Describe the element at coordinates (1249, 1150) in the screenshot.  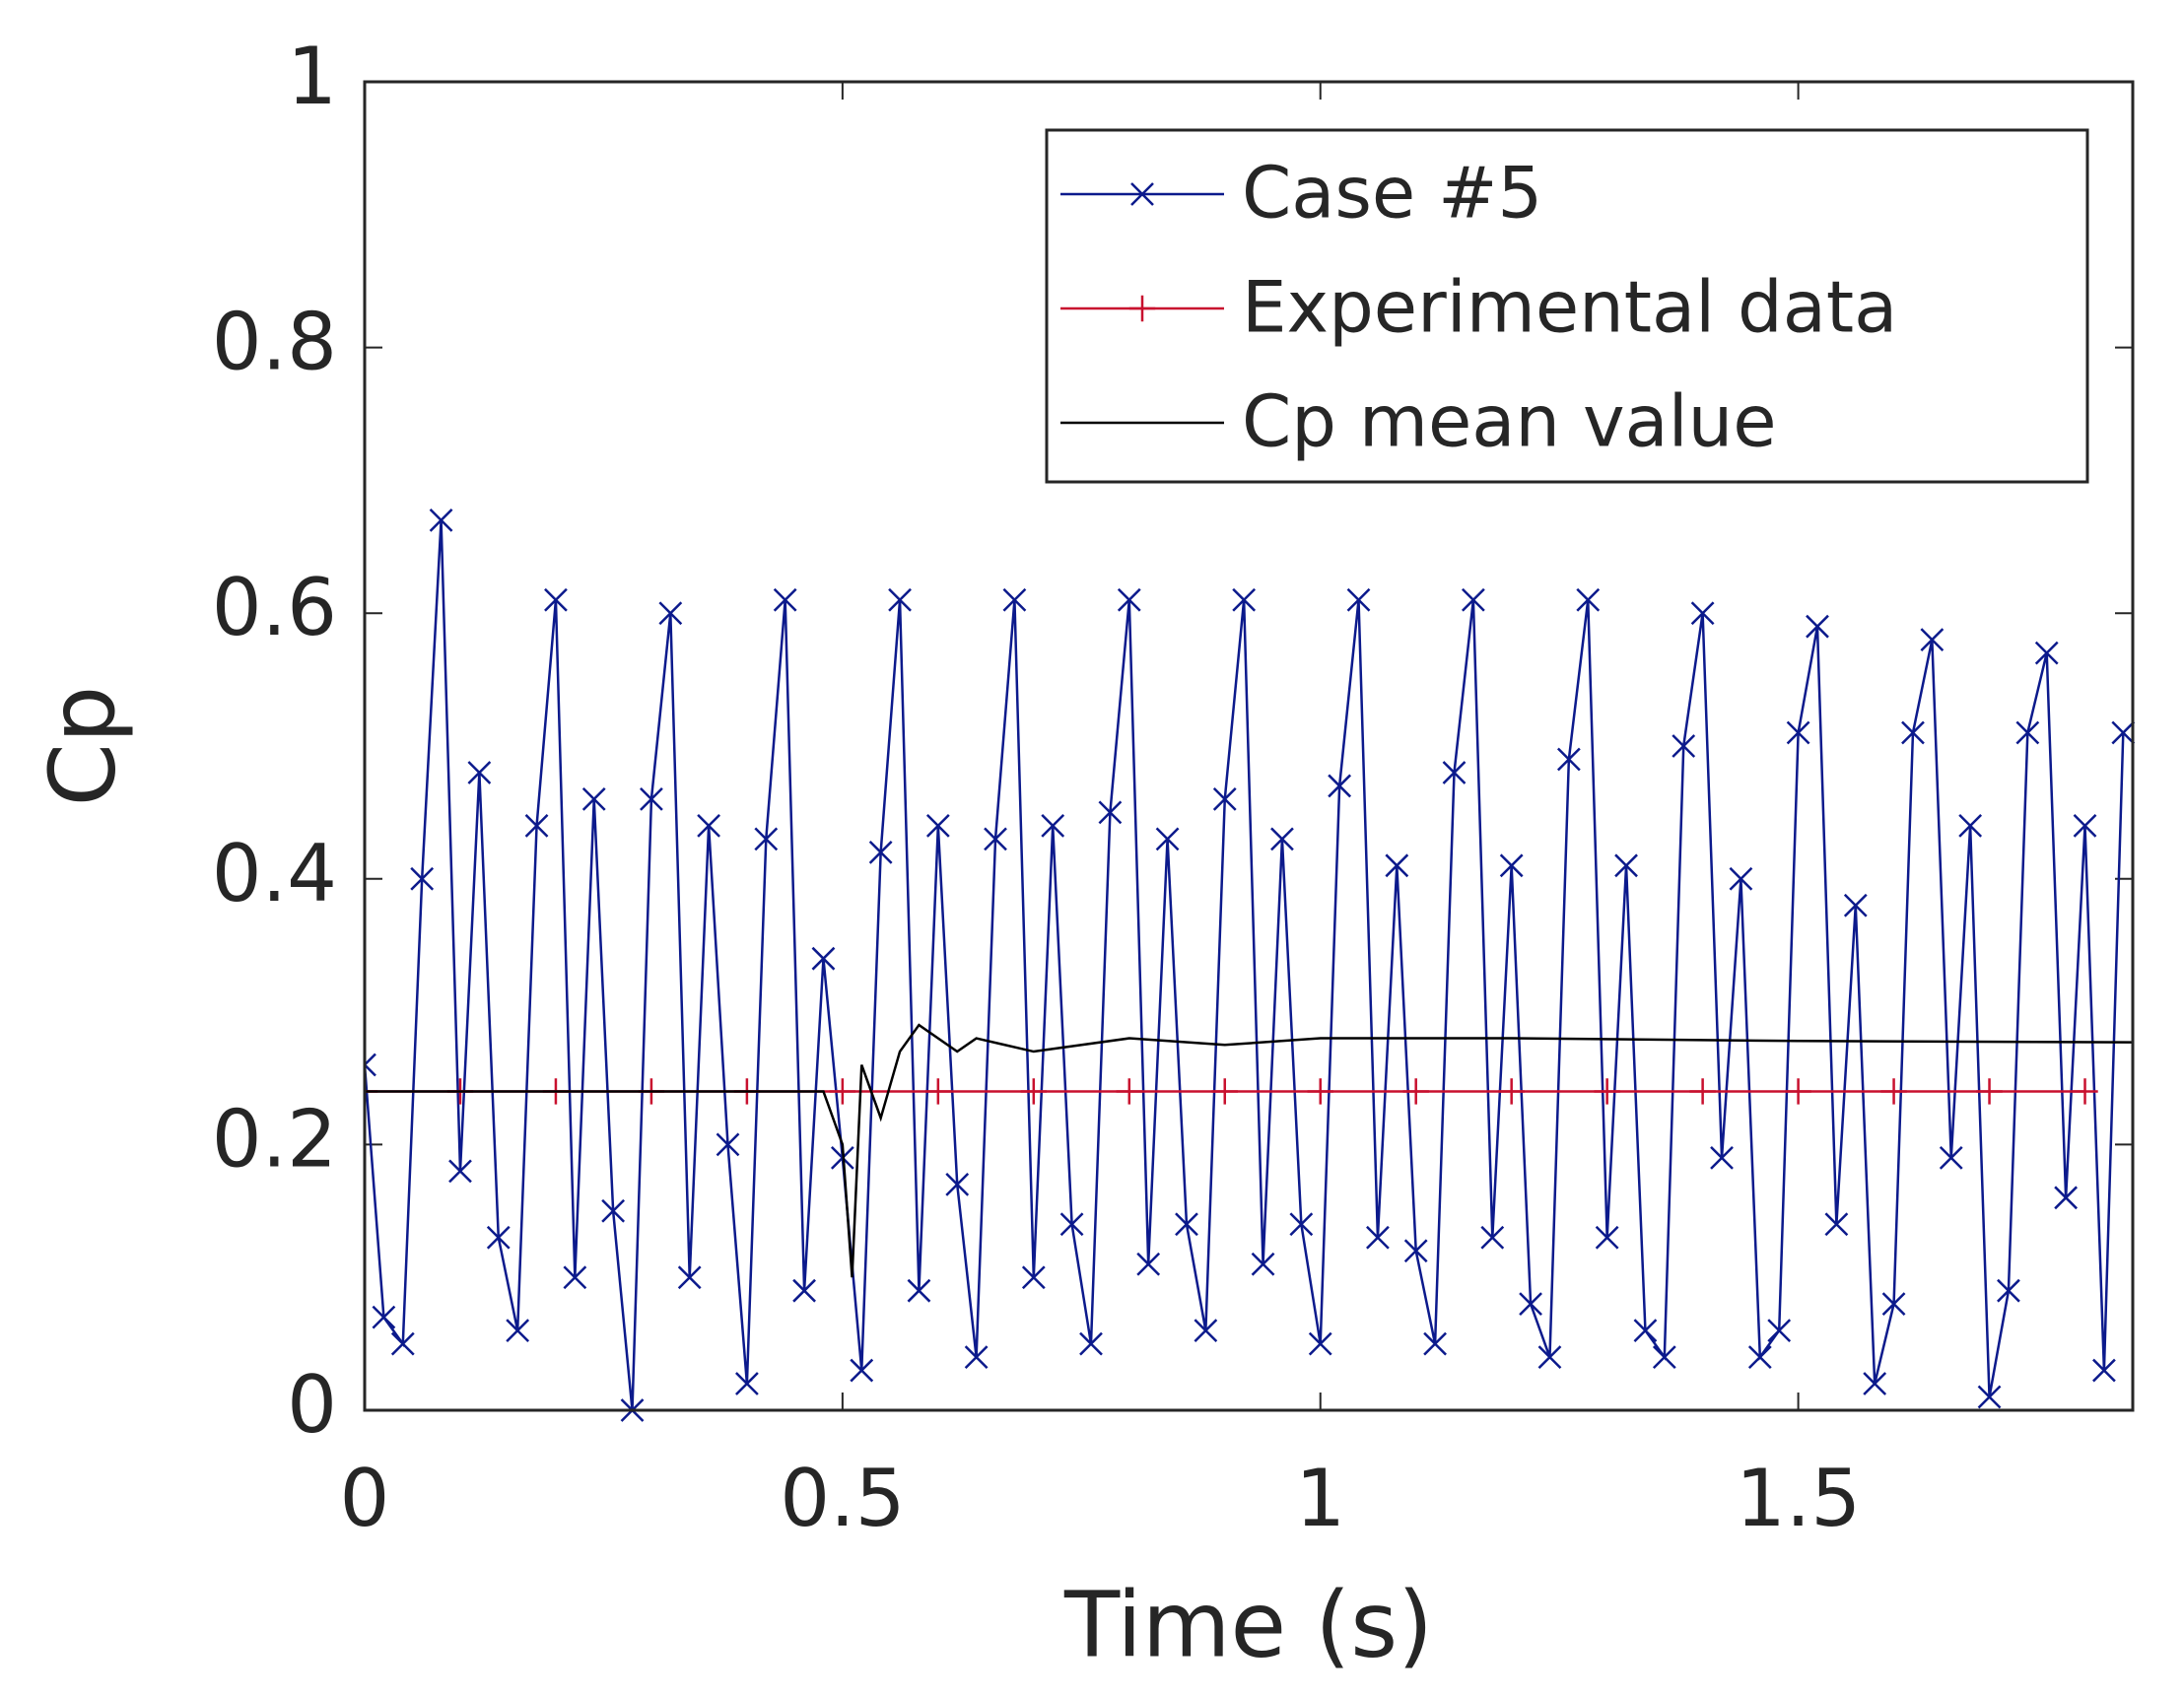
I see `series-line` at that location.